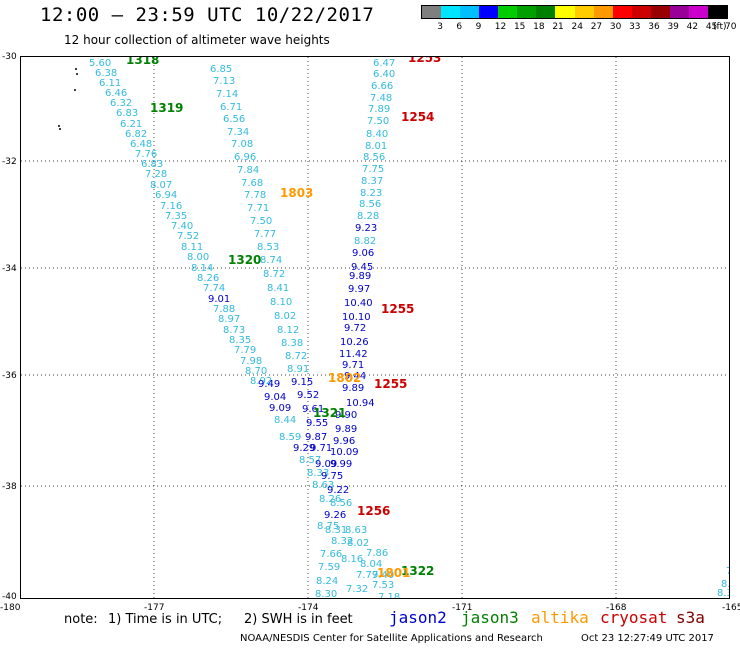 This screenshot has width=740, height=650. I want to click on wave-height-label: 7.66, so click(331, 554).